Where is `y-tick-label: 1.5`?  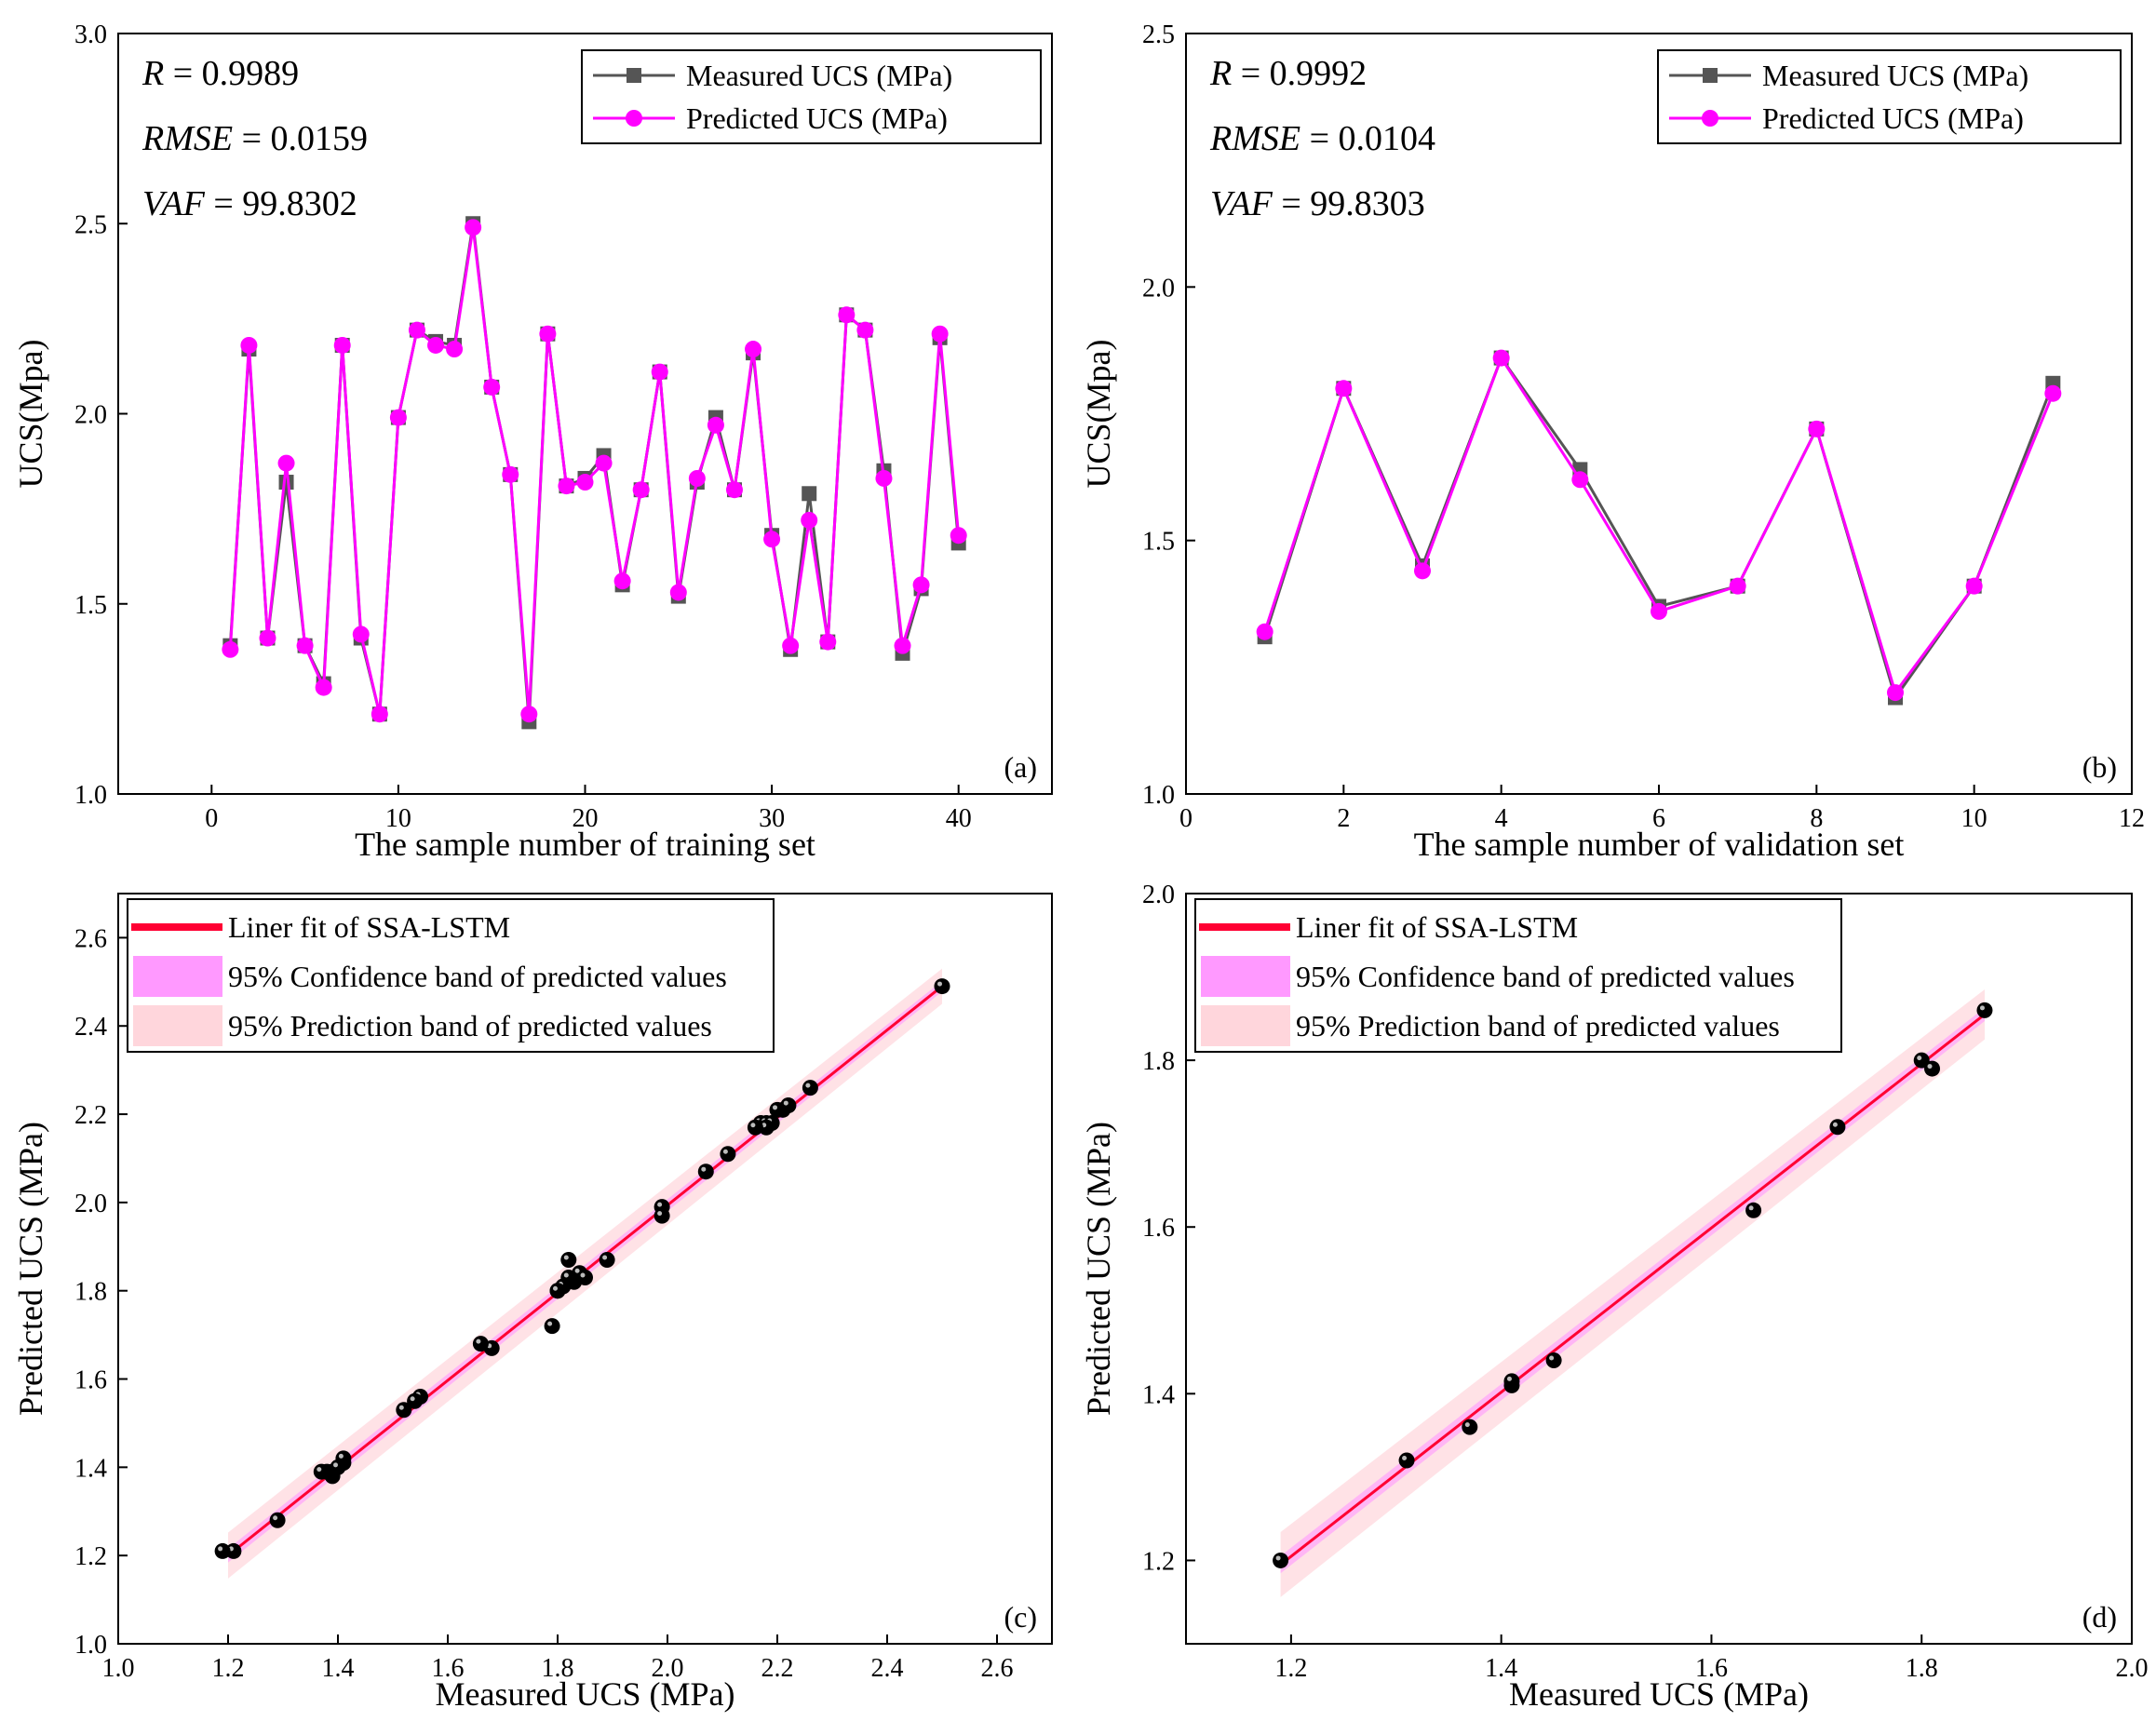 y-tick-label: 1.5 is located at coordinates (90, 605).